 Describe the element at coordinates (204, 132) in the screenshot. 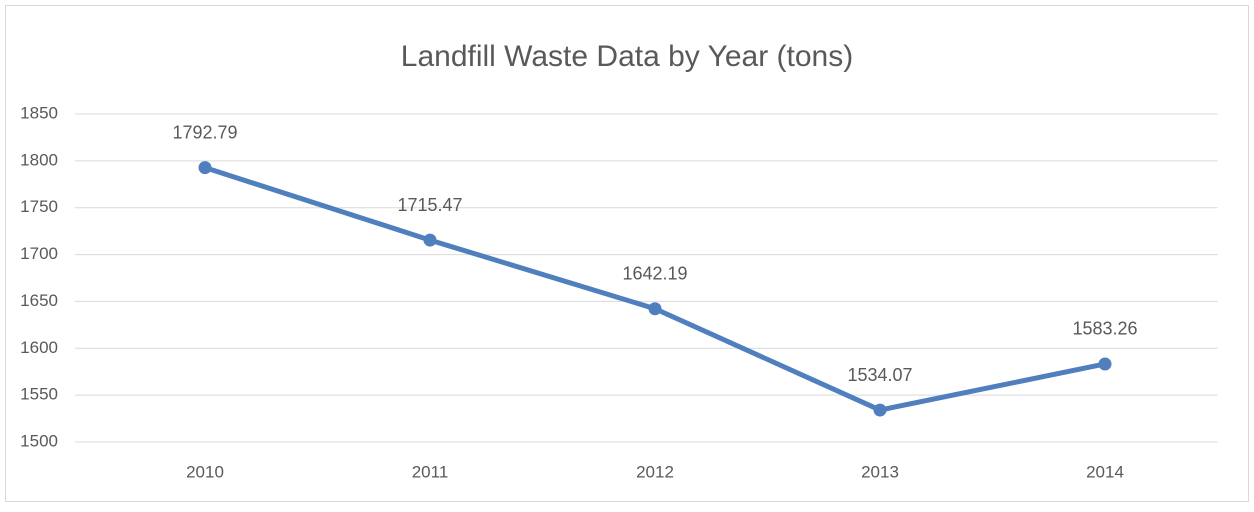

I see `data-label: 1792.79` at that location.